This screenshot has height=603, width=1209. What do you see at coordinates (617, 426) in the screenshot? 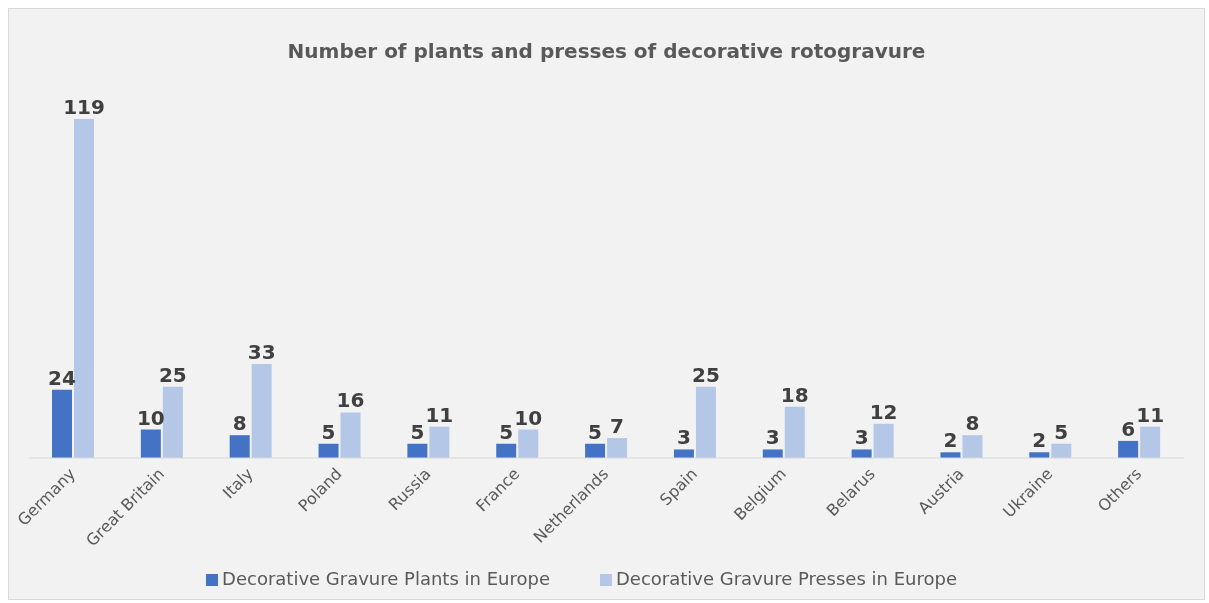
I see `data-label: 7` at bounding box center [617, 426].